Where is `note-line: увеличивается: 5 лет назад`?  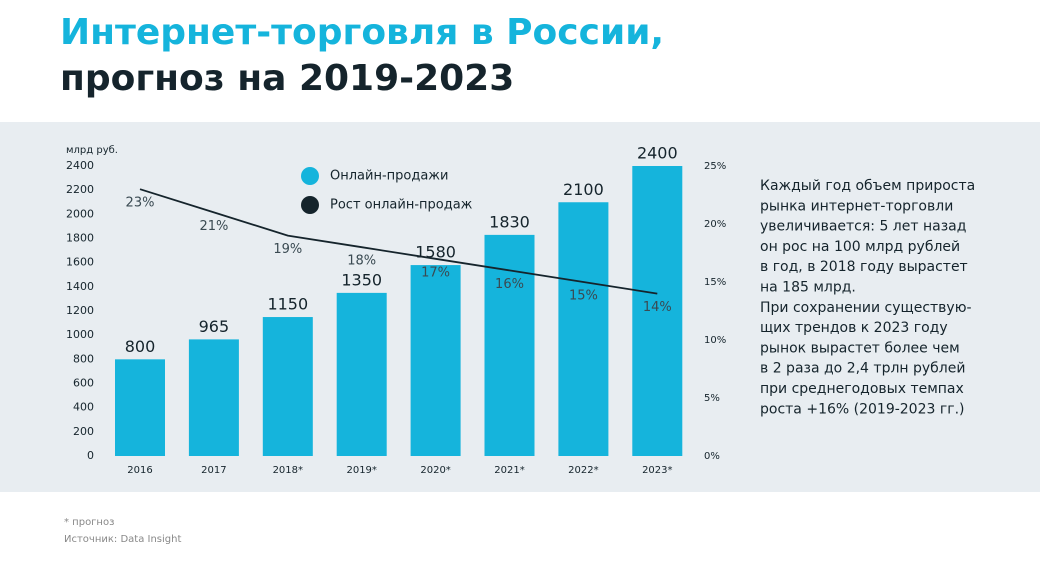 note-line: увеличивается: 5 лет назад is located at coordinates (863, 227).